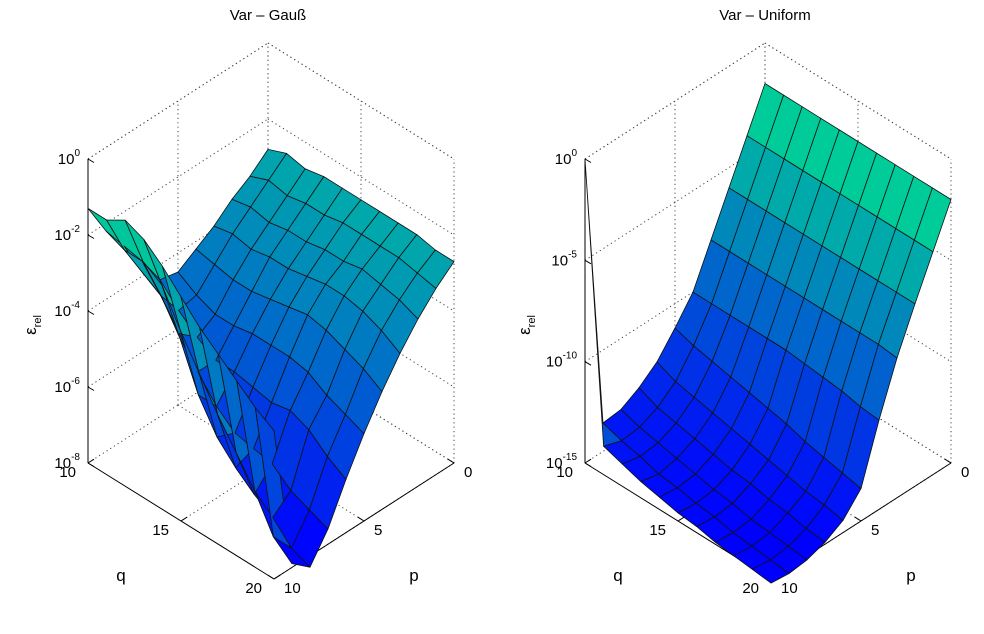  What do you see at coordinates (67, 234) in the screenshot?
I see `z-tick-label: 10⁻²` at bounding box center [67, 234].